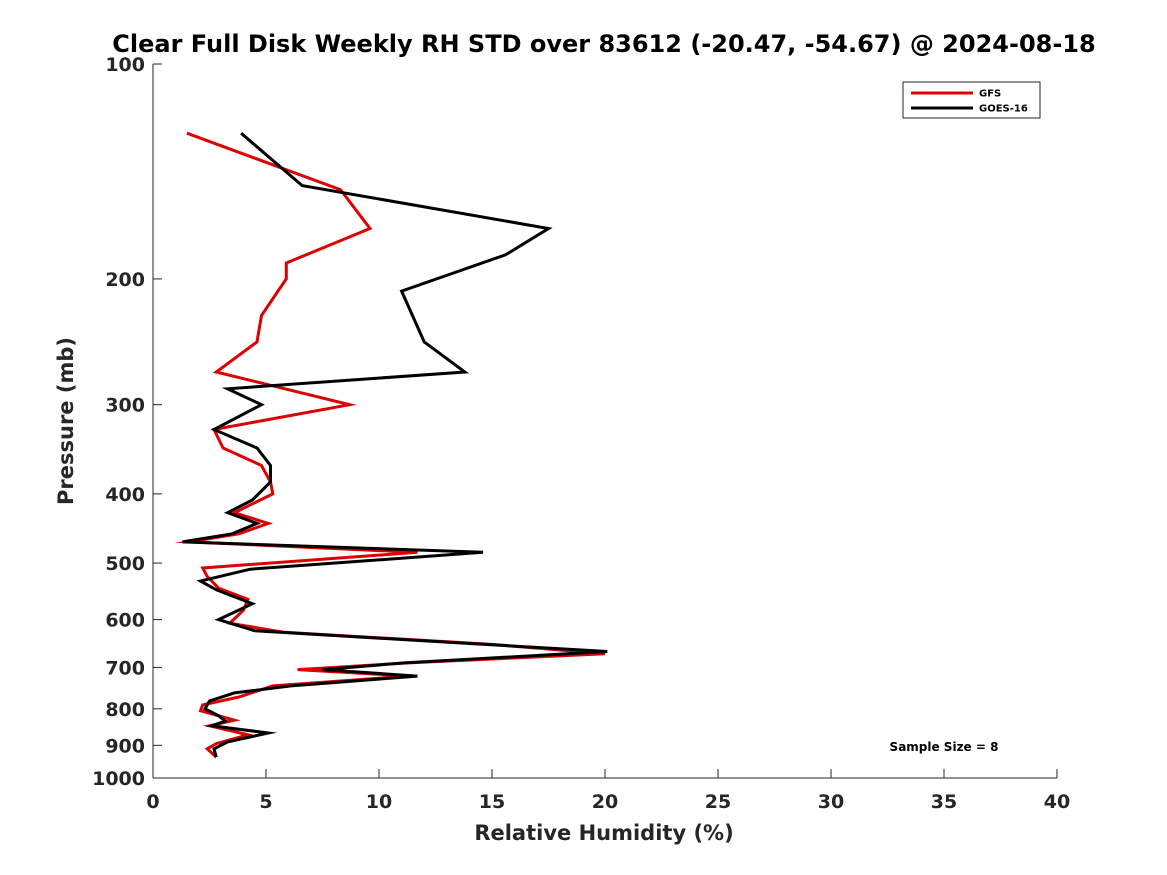 This screenshot has height=875, width=1167. What do you see at coordinates (118, 779) in the screenshot?
I see `y-tick-label: 1000` at bounding box center [118, 779].